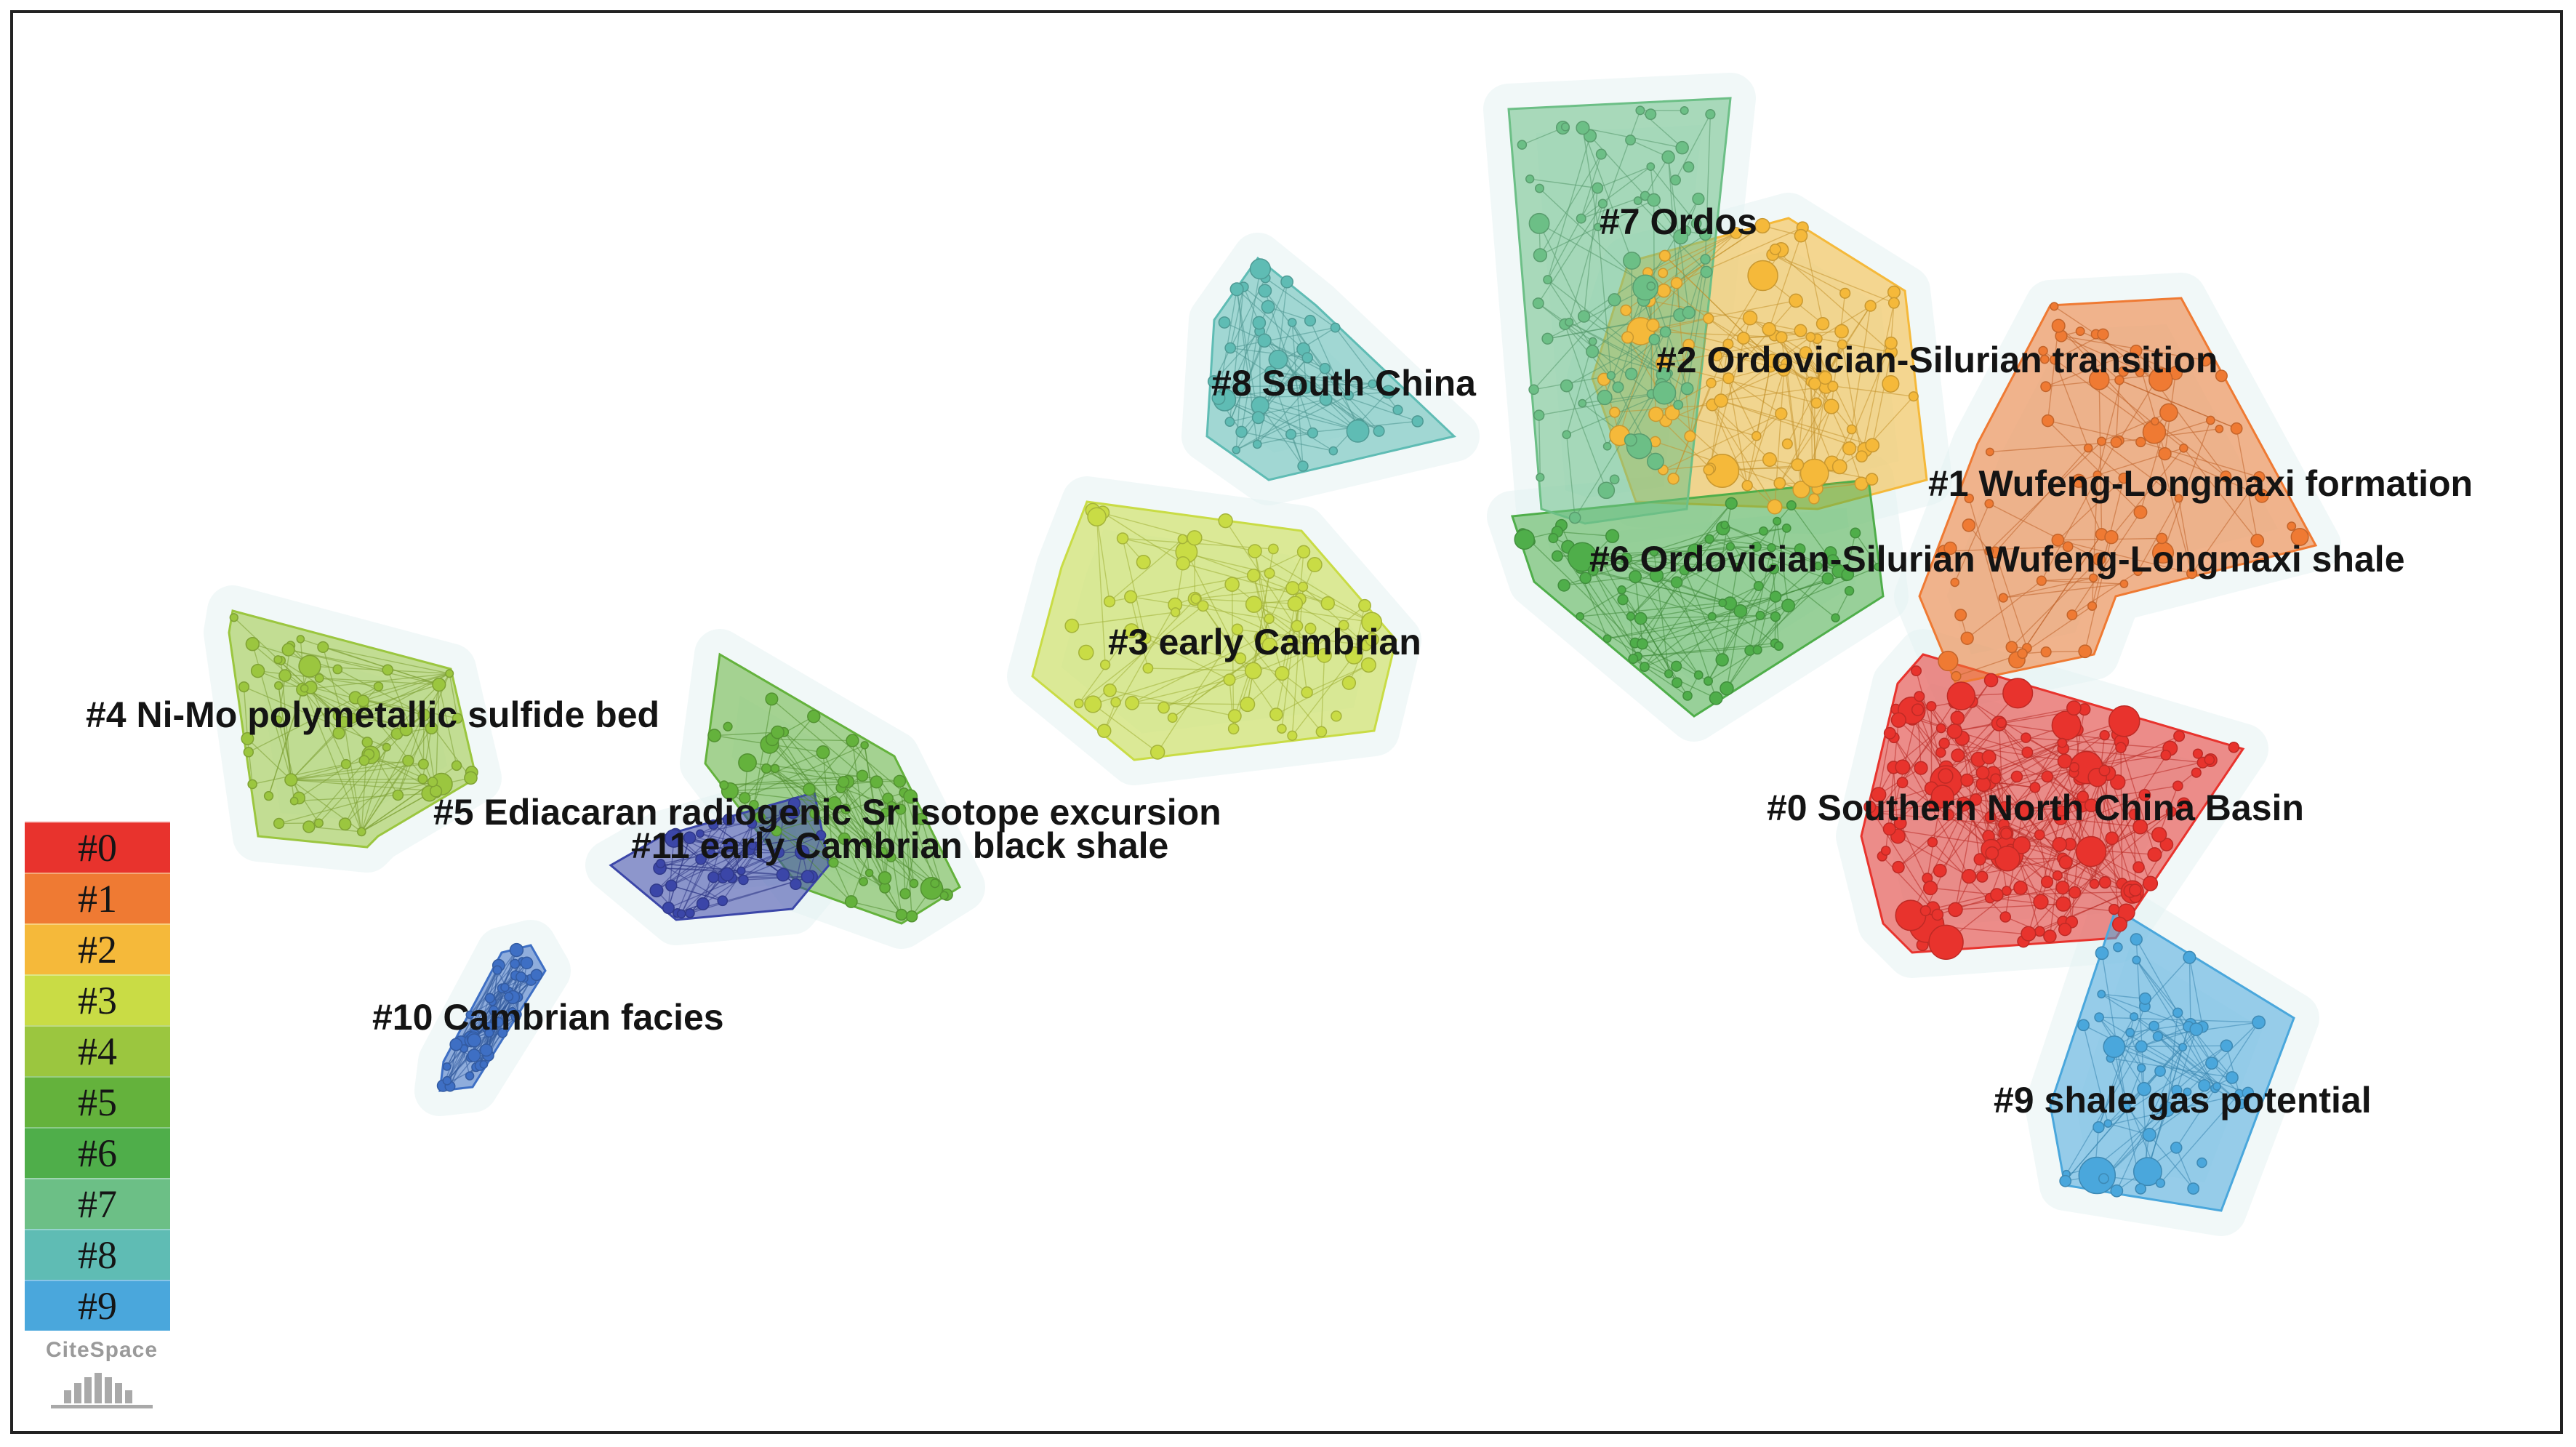  Describe the element at coordinates (97, 999) in the screenshot. I see `legend-item-3: #3` at that location.